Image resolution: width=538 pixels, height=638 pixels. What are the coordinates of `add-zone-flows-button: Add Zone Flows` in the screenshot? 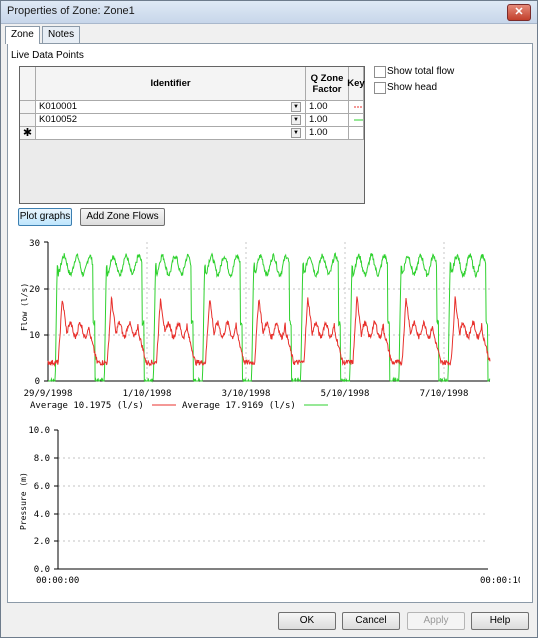 It's located at (122, 217).